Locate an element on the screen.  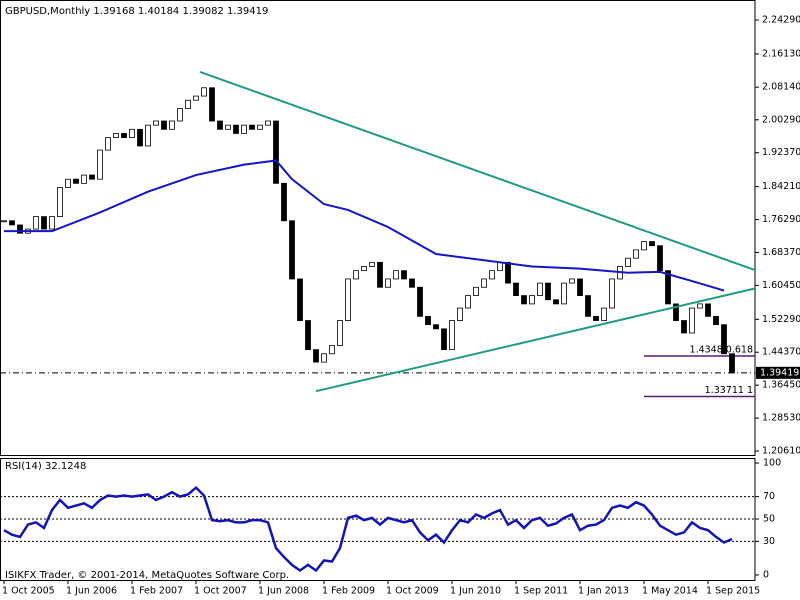
y-tick-label: 1.84210 is located at coordinates (781, 186).